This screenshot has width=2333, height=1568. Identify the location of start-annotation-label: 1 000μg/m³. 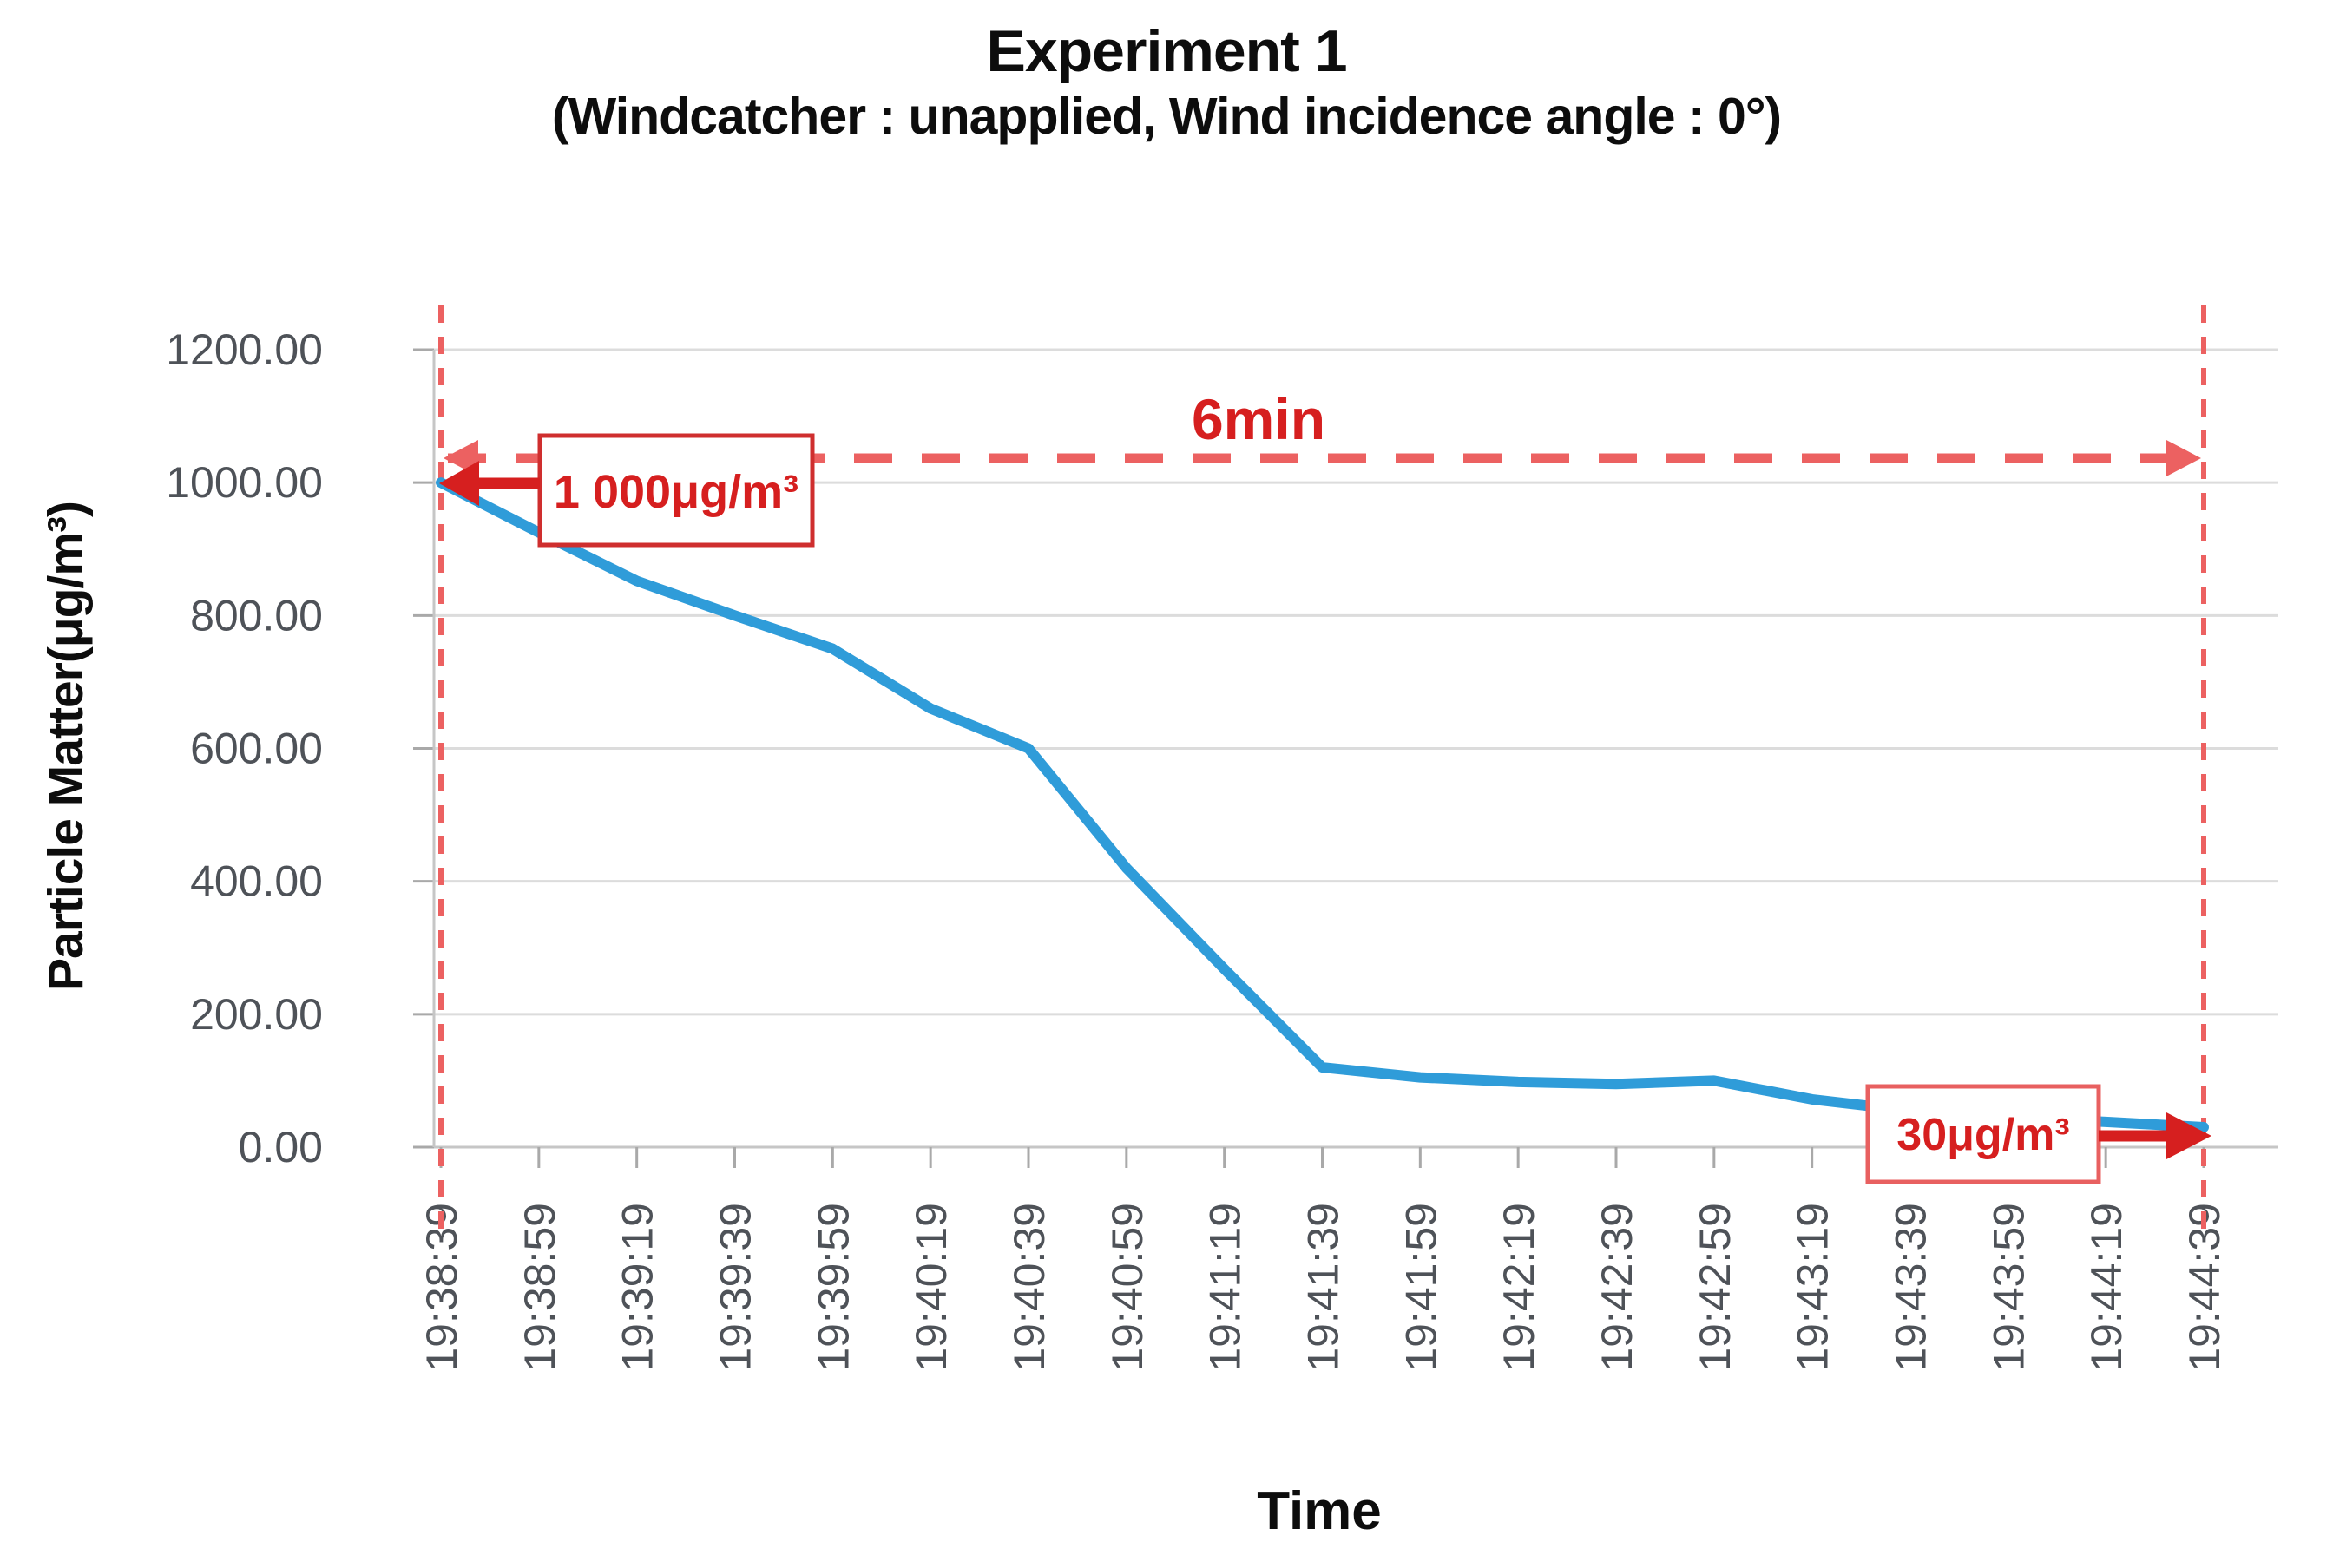
(676, 492).